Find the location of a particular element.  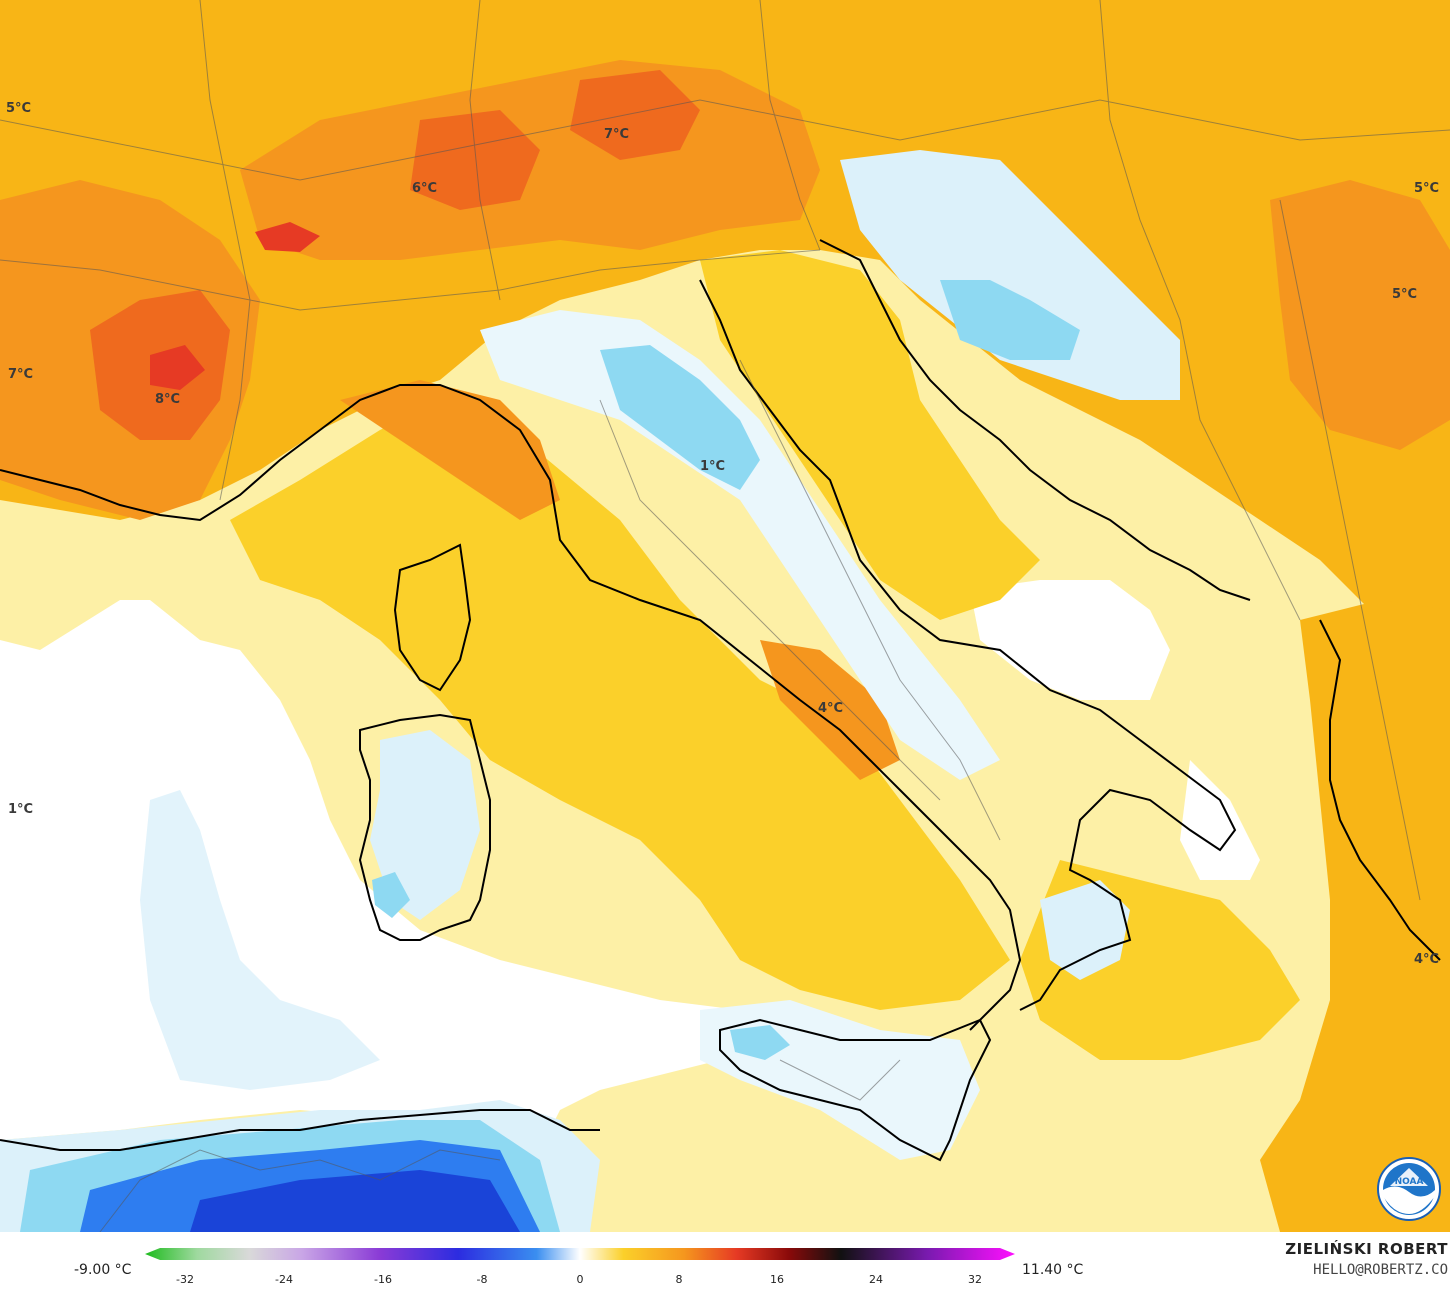

zone-cyan-sicily is located at coordinates (760, 1042).